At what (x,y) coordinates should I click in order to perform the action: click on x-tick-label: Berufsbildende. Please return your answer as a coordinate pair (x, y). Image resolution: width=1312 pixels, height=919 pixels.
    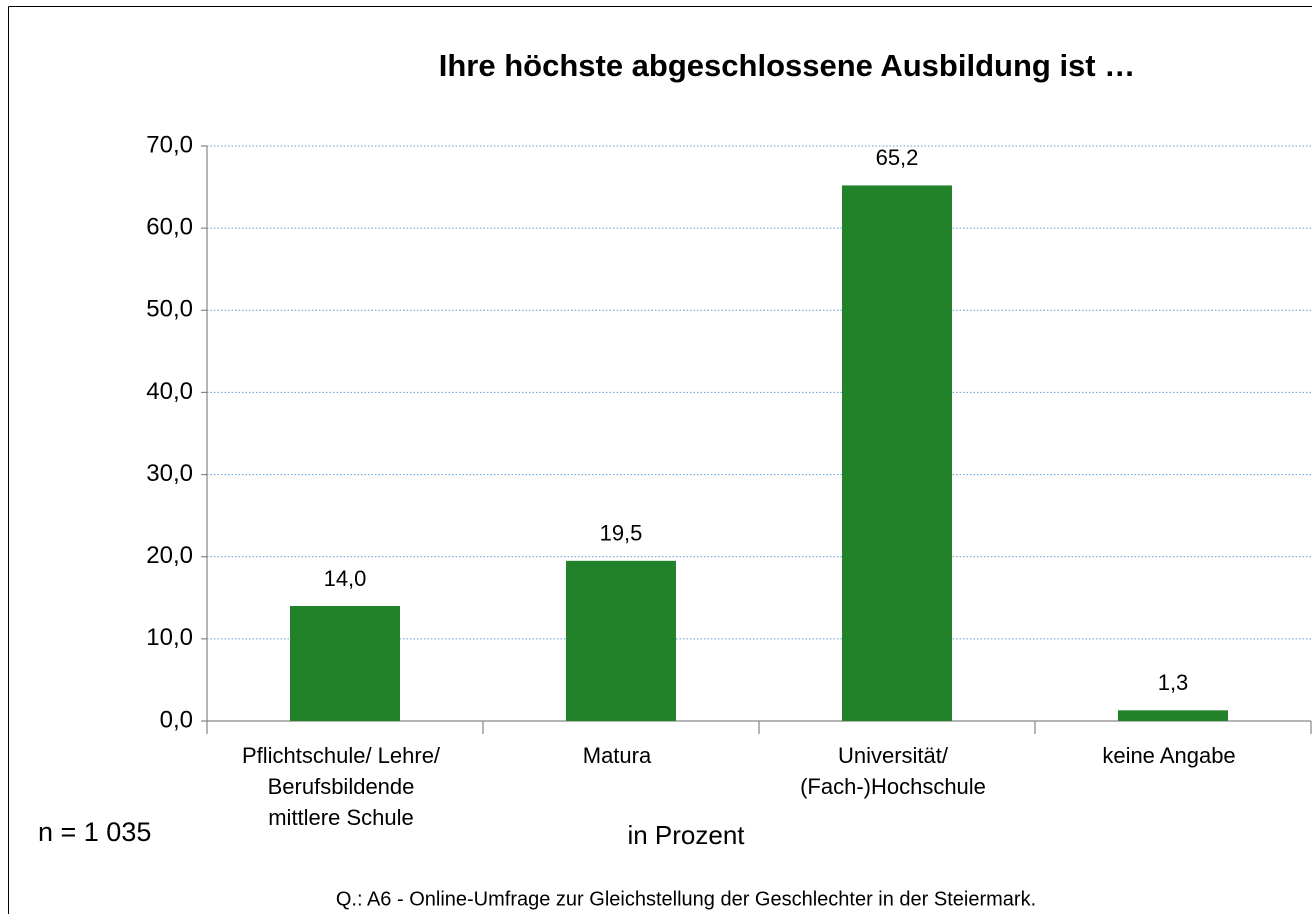
    Looking at the image, I should click on (341, 786).